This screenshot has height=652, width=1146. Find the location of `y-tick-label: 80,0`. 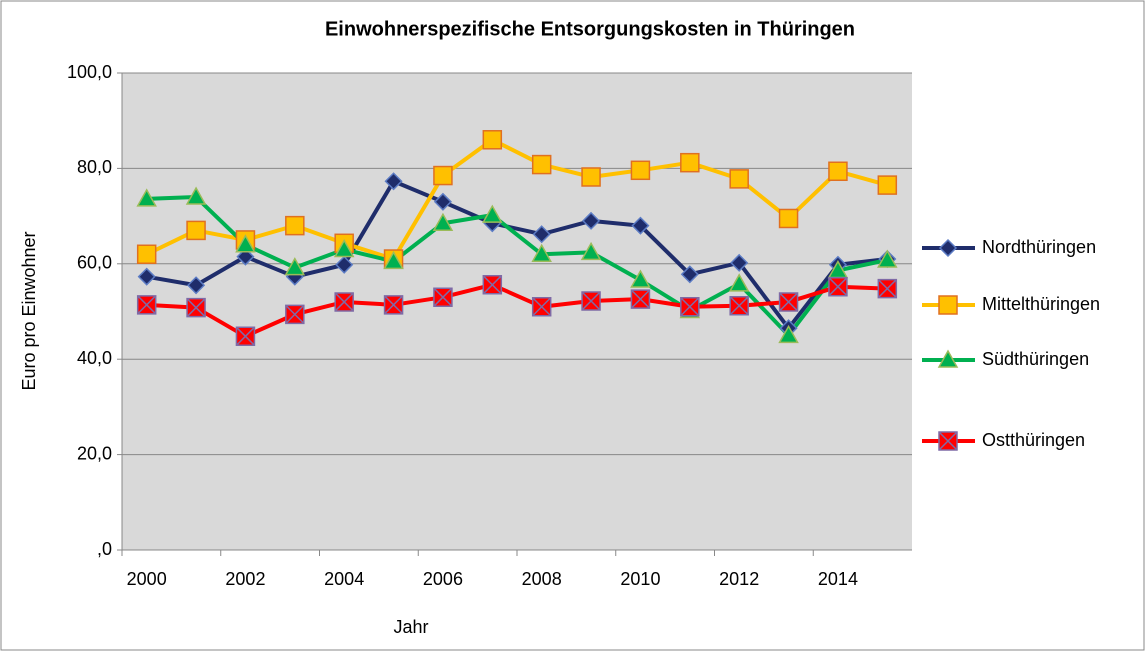

y-tick-label: 80,0 is located at coordinates (94, 167).